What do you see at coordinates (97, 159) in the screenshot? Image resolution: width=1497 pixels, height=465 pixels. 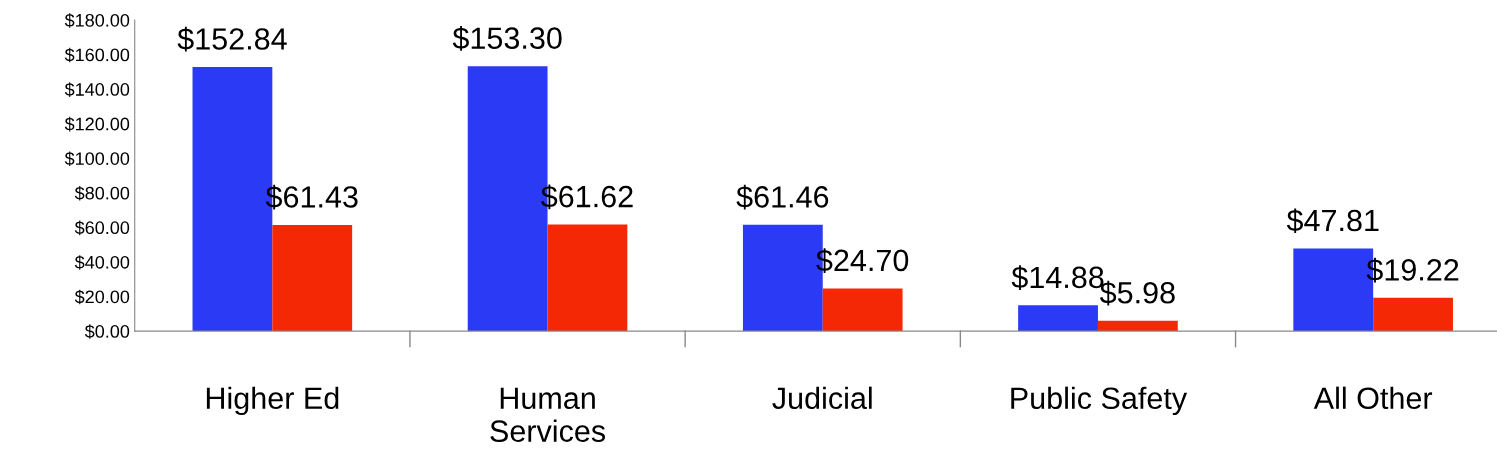 I see `y-tick-label: $100.00` at bounding box center [97, 159].